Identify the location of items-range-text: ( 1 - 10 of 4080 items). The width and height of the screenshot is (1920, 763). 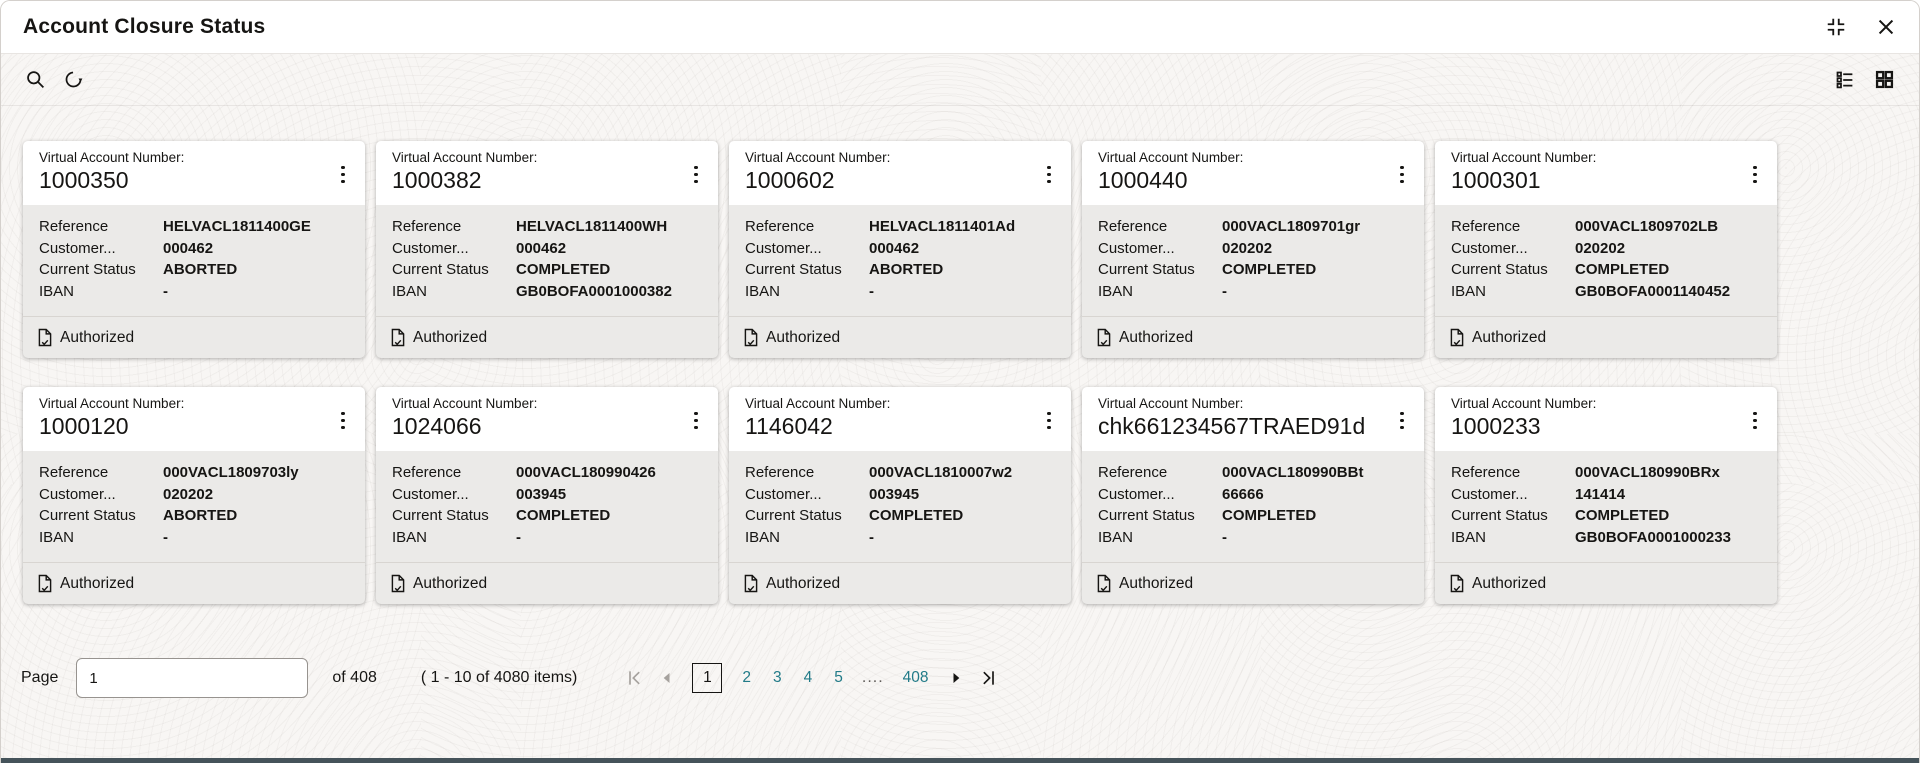
(499, 677).